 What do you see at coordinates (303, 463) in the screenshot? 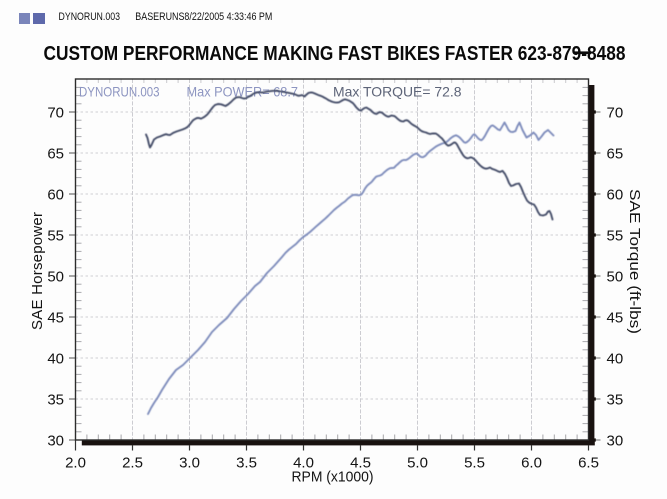
I see `svg-text: 4.0` at bounding box center [303, 463].